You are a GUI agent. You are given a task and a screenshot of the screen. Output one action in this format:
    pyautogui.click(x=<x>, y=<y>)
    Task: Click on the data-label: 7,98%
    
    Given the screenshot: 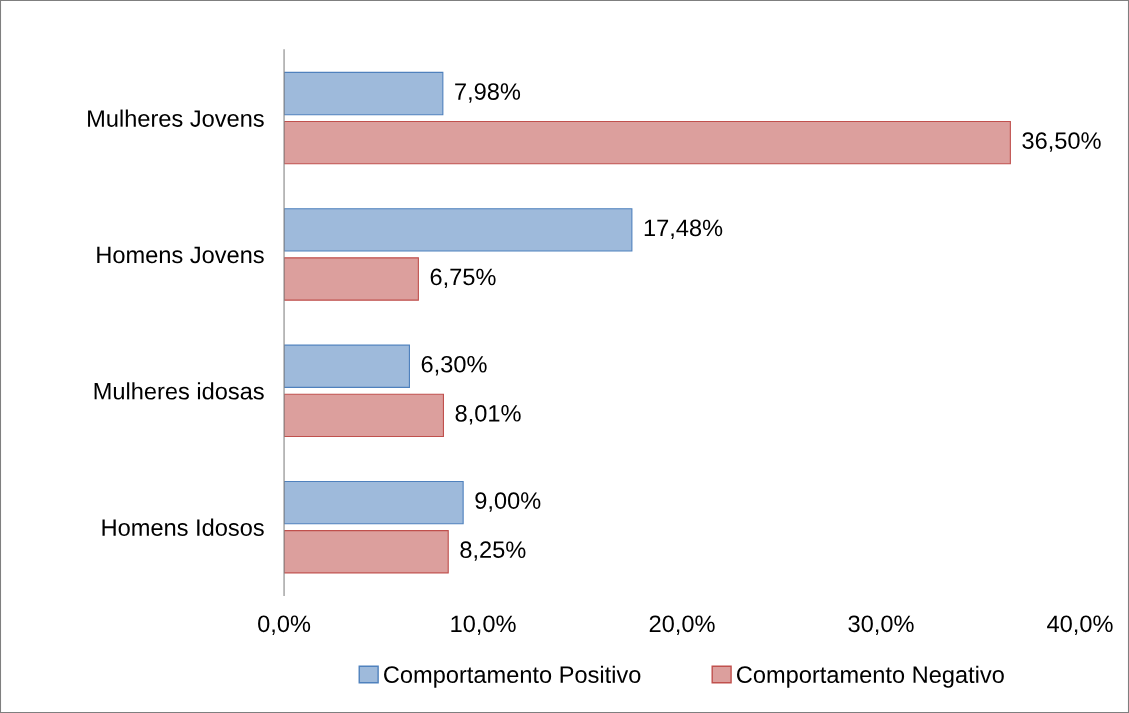 What is the action you would take?
    pyautogui.click(x=488, y=93)
    